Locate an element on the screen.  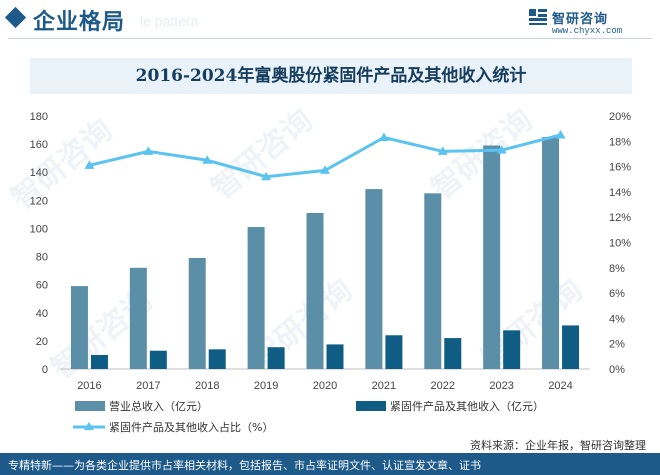
y-left-tick-label: 0 is located at coordinates (45, 370).